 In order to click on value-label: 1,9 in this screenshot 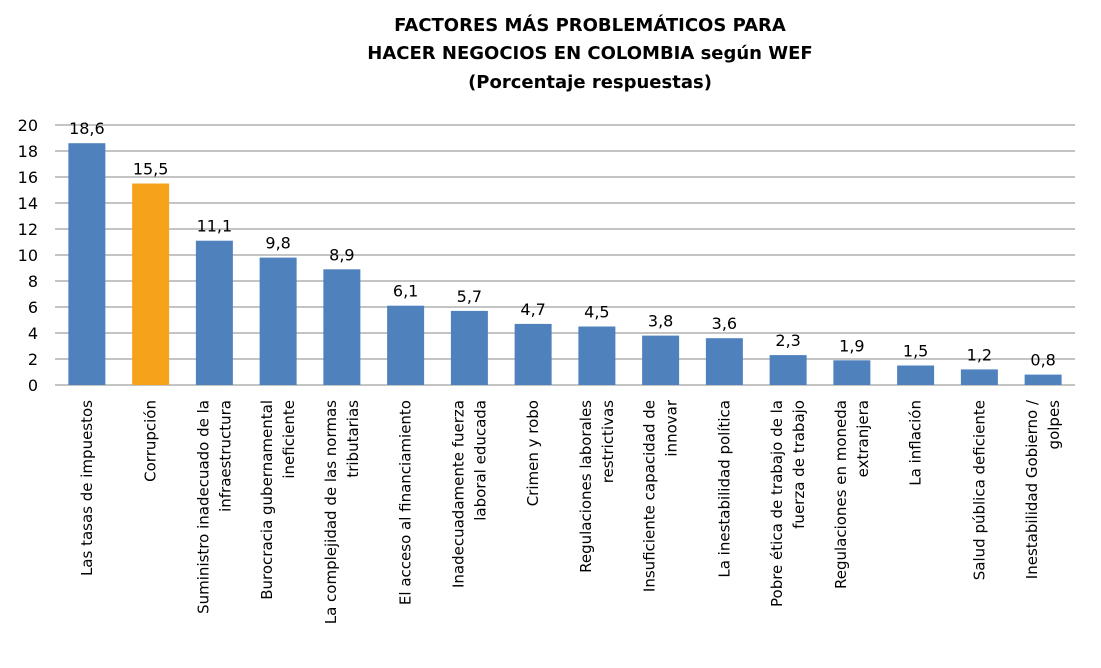, I will do `click(851, 345)`.